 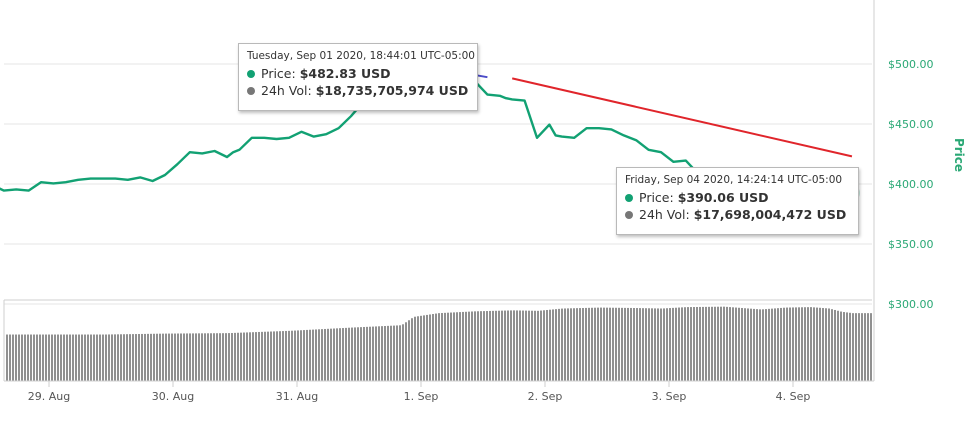 What do you see at coordinates (911, 64) in the screenshot?
I see `y-tick-label: $500.00` at bounding box center [911, 64].